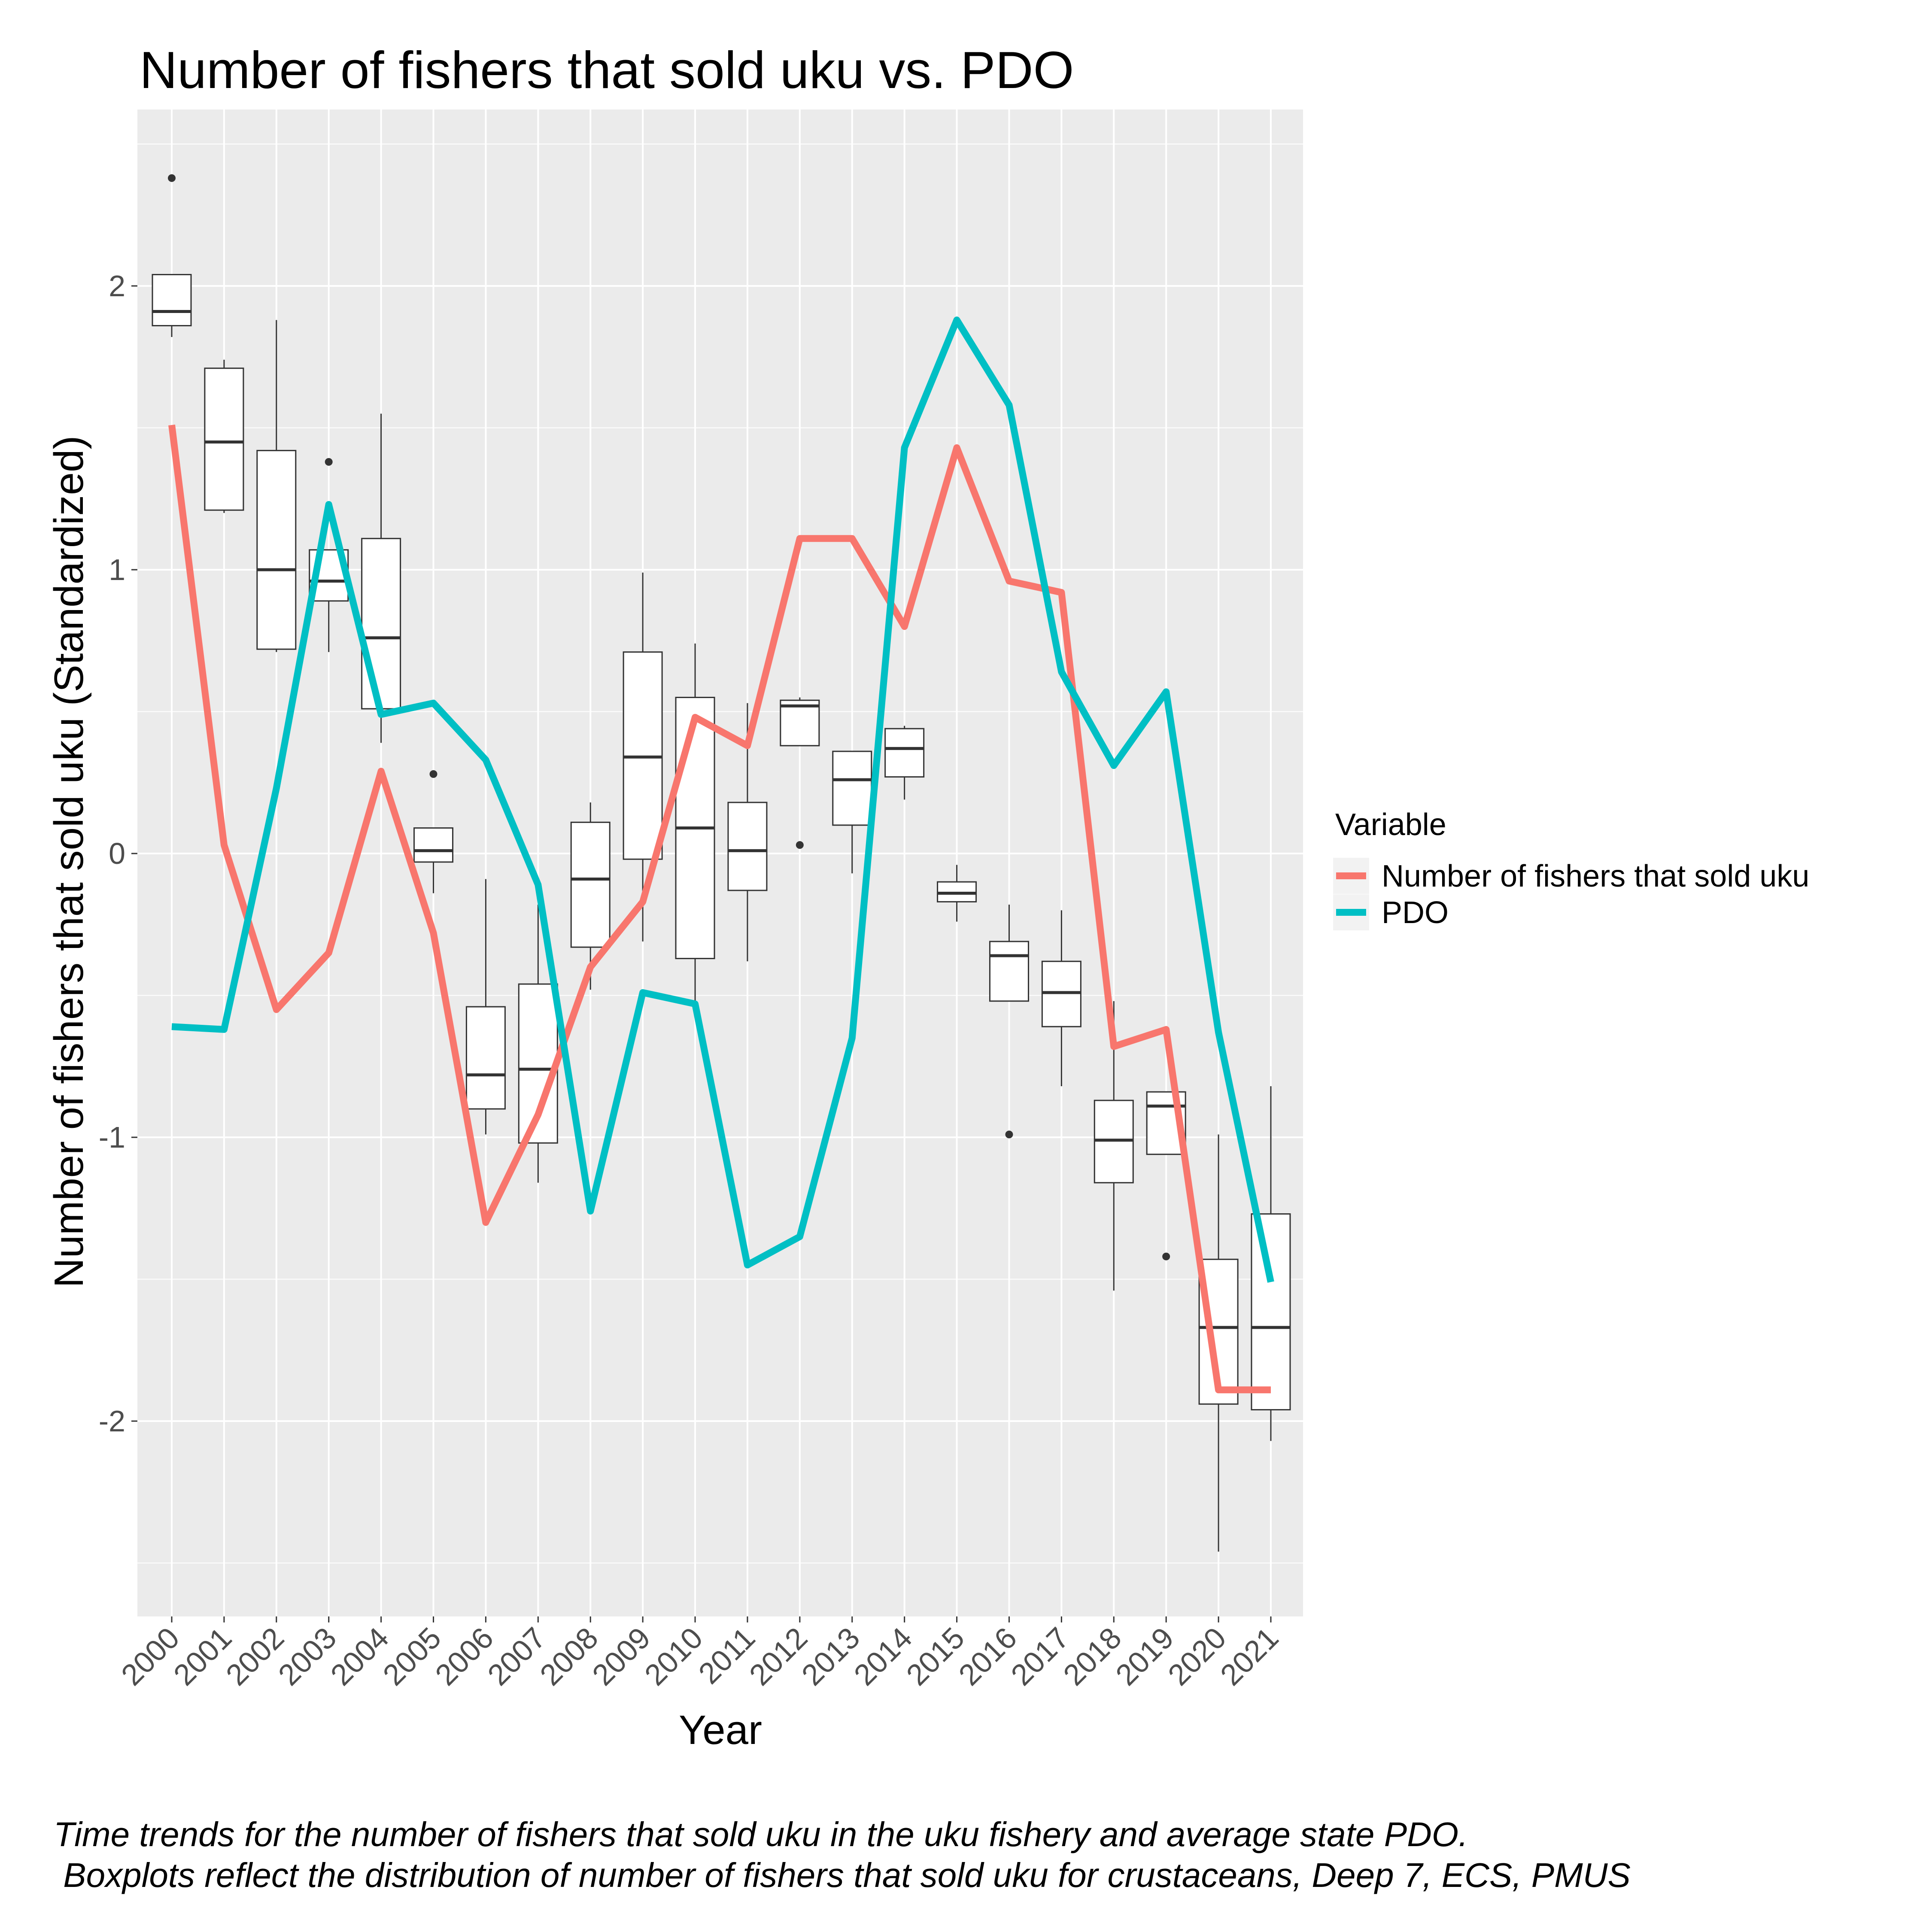 Image resolution: width=1932 pixels, height=1932 pixels. Describe the element at coordinates (720, 1730) in the screenshot. I see `x-axis-title: Year` at that location.